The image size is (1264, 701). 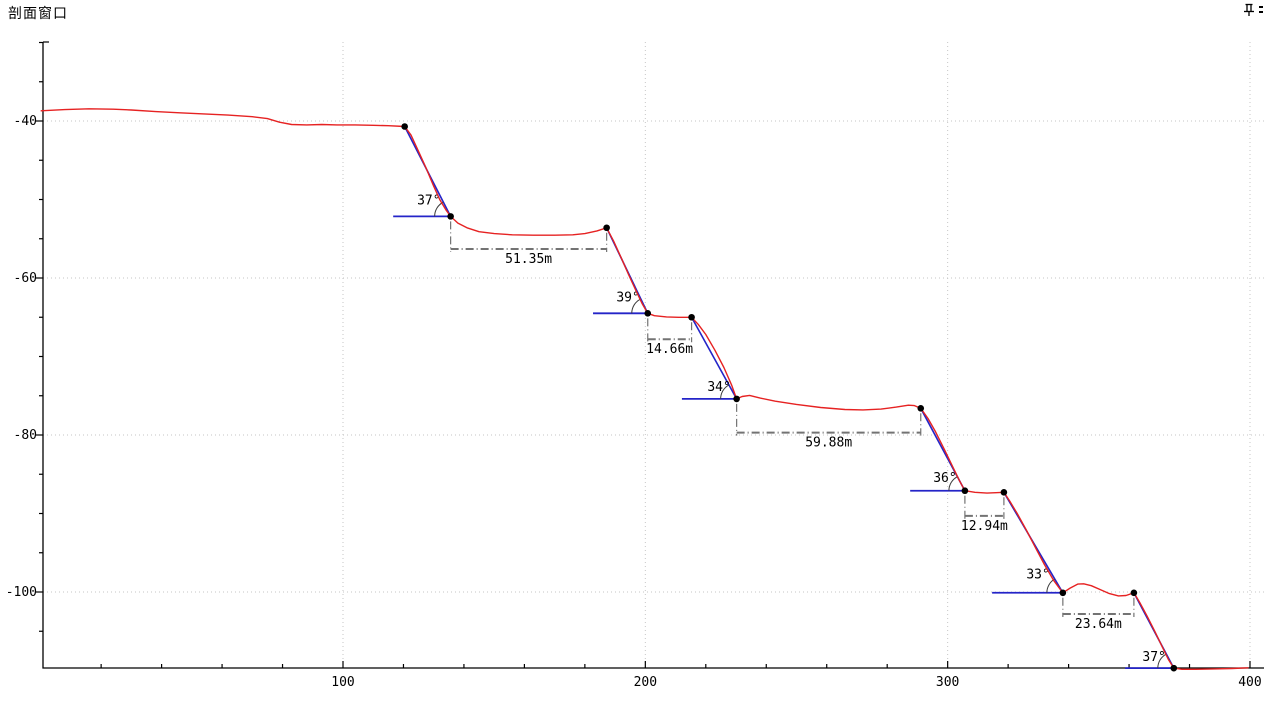 I want to click on x-tick-label: 300, so click(x=947, y=682).